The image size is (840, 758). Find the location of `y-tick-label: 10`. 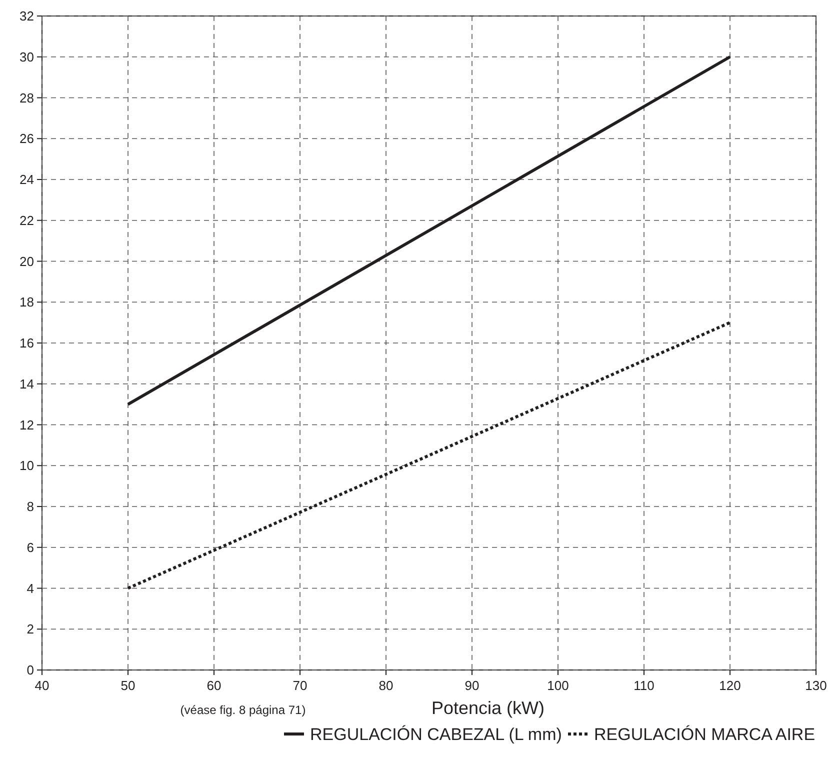

y-tick-label: 10 is located at coordinates (27, 466).